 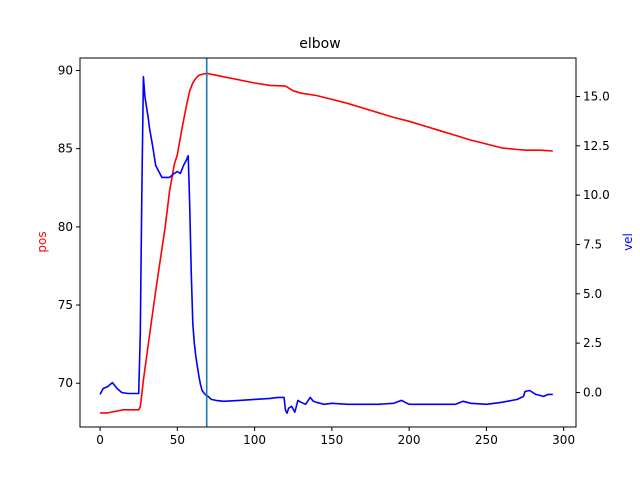 What do you see at coordinates (254, 440) in the screenshot?
I see `x-tick-label: 100` at bounding box center [254, 440].